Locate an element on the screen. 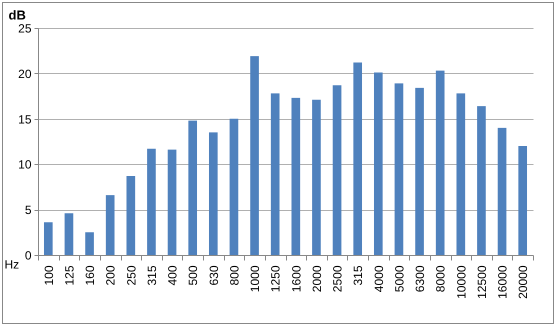 The image size is (558, 328). x-tick-label: 20000 is located at coordinates (523, 282).